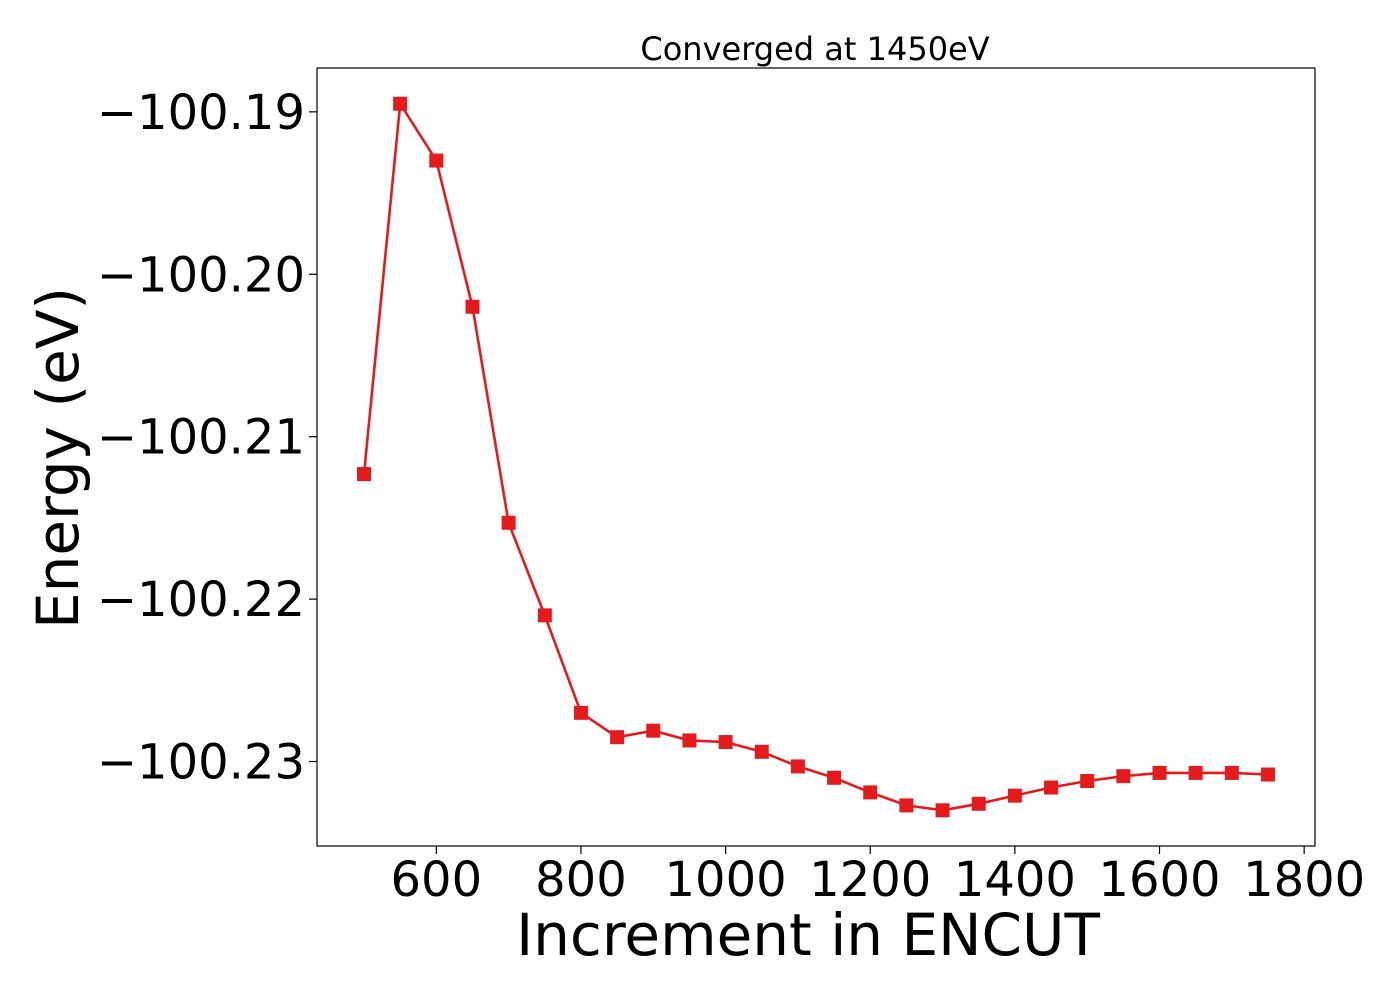 Image resolution: width=1400 pixels, height=1000 pixels. I want to click on x-tick-label: 1200, so click(870, 880).